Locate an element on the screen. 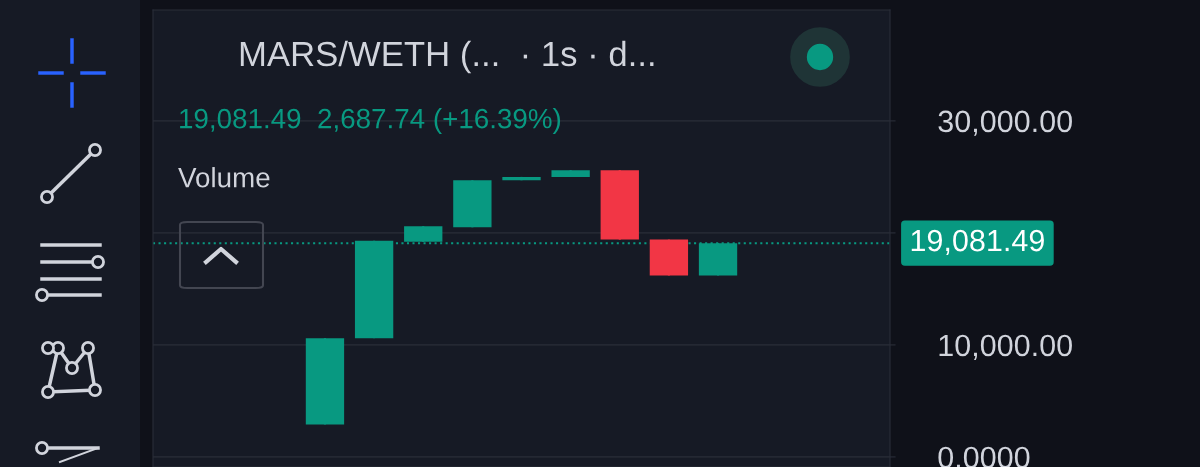 Image resolution: width=1200 pixels, height=467 pixels. text: 19,081.49 2,687.74 (+16.39%) is located at coordinates (370, 121).